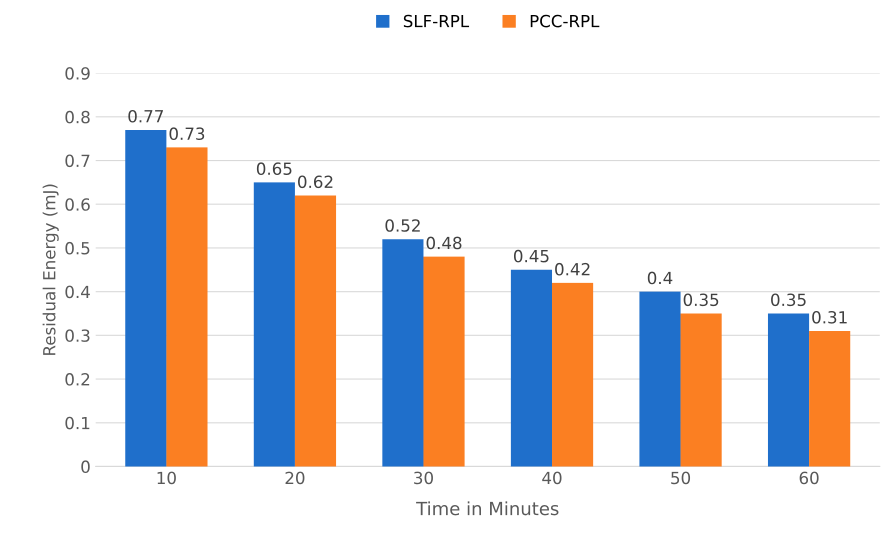 Image resolution: width=886 pixels, height=554 pixels. I want to click on data-label: 0.45, so click(531, 256).